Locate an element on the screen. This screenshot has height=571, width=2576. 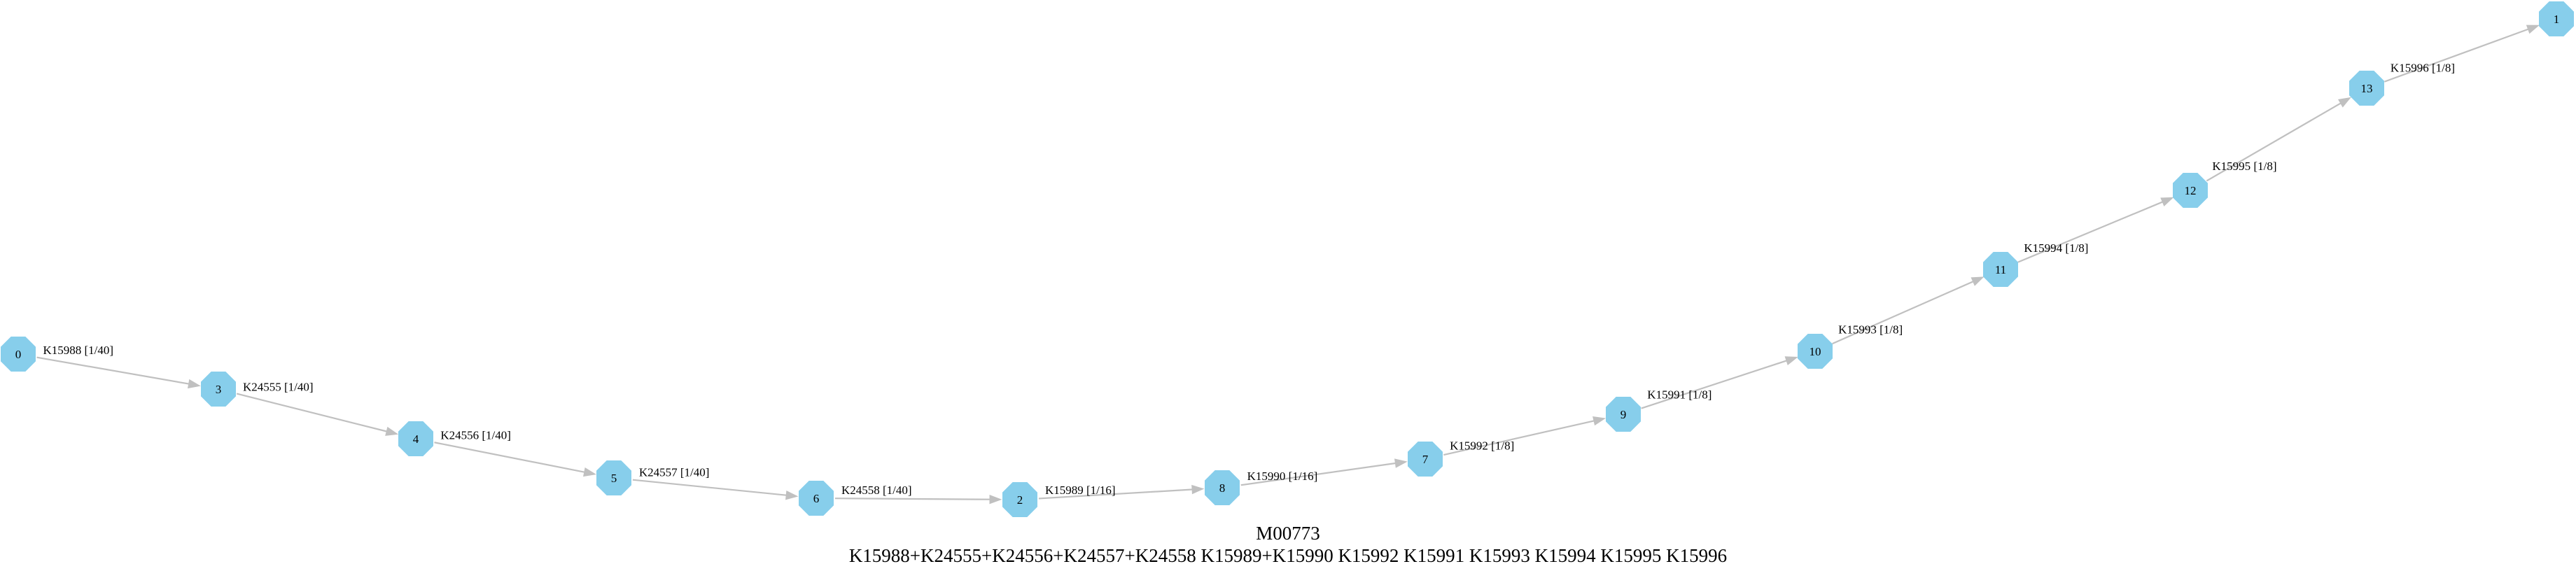
node-11: 11 is located at coordinates (2000, 269).